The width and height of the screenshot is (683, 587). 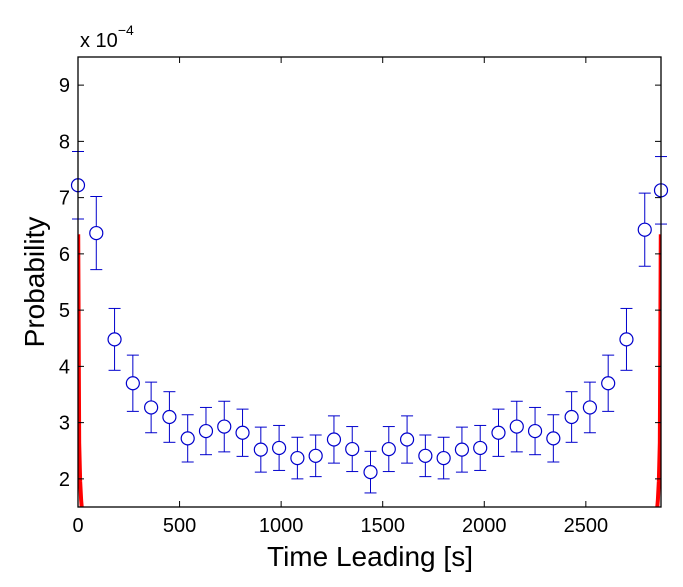 I want to click on y-tick-label: 7, so click(x=64, y=199).